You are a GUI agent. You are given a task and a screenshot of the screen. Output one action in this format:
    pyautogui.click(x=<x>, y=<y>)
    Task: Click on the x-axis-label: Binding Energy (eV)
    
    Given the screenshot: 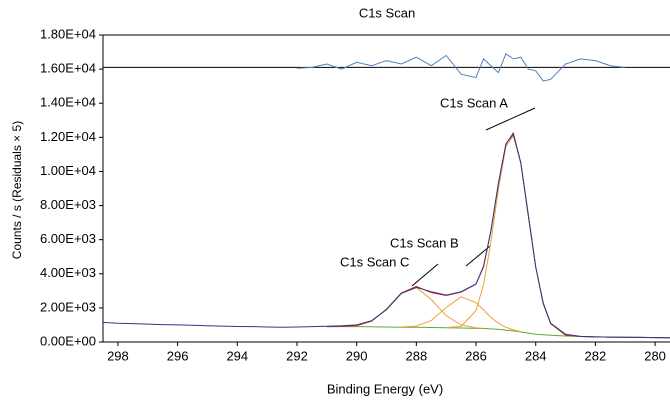 What is the action you would take?
    pyautogui.click(x=385, y=388)
    